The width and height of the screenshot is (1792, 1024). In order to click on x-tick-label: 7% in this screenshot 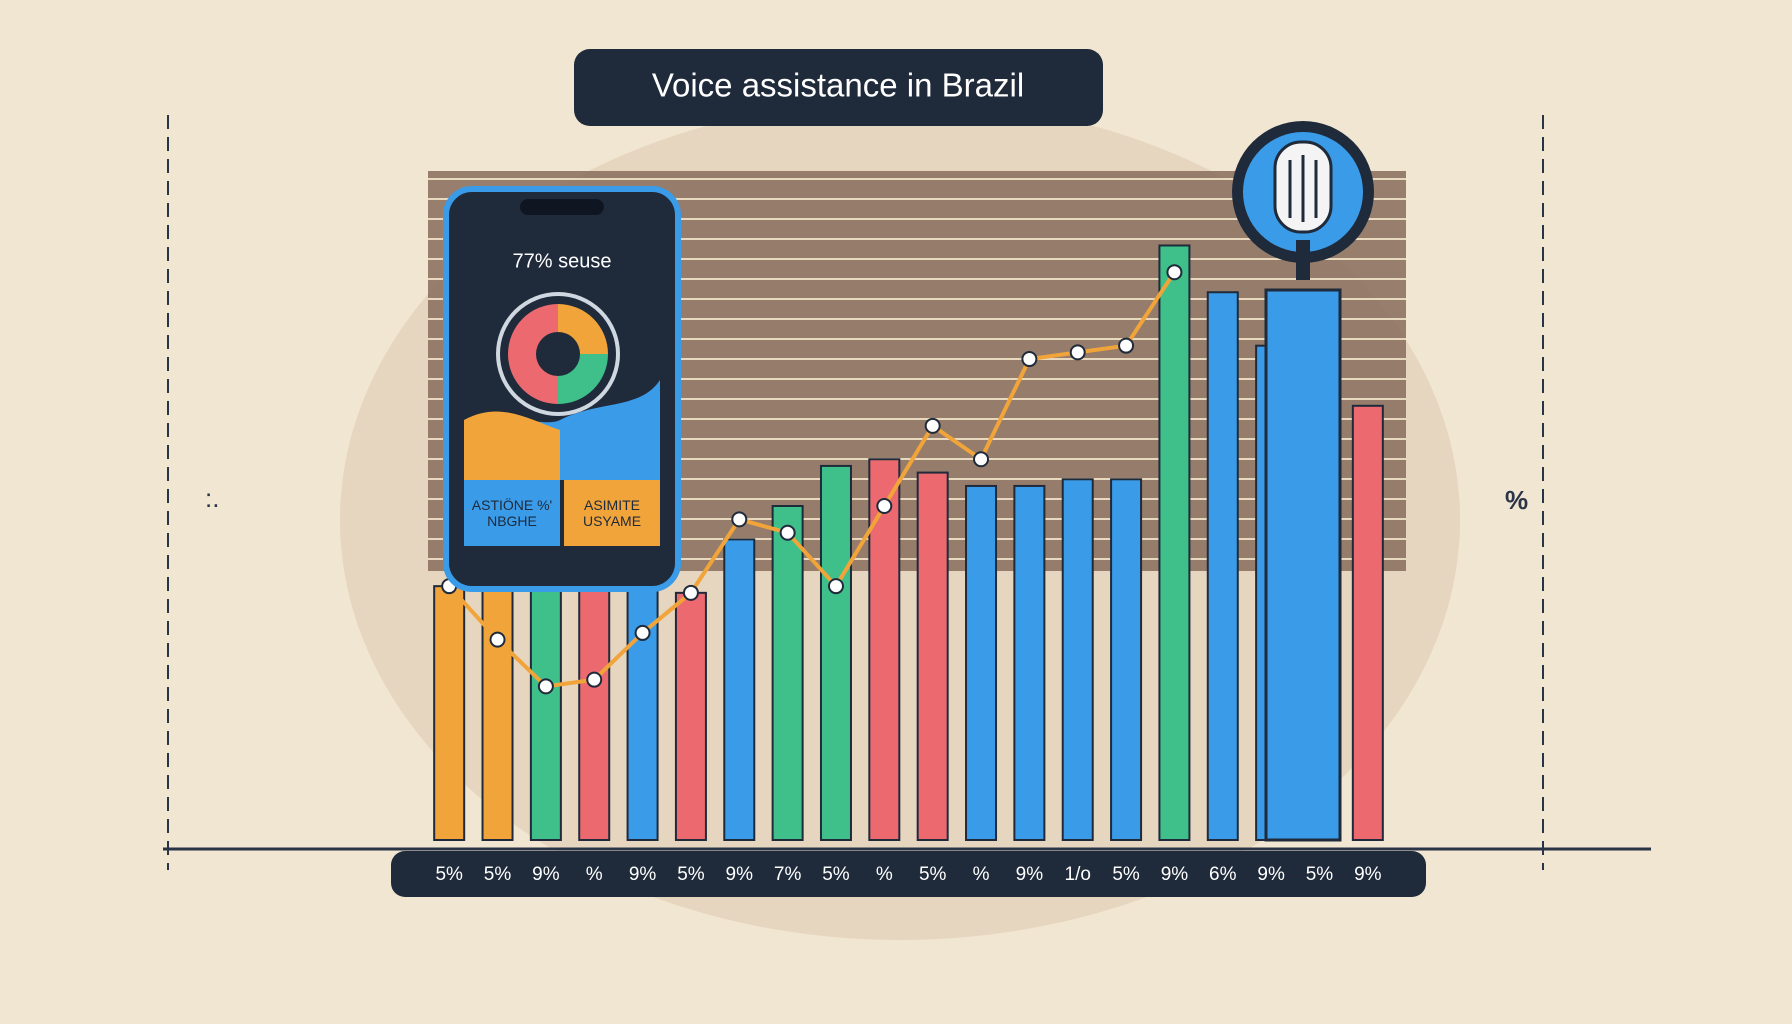, I will do `click(788, 874)`.